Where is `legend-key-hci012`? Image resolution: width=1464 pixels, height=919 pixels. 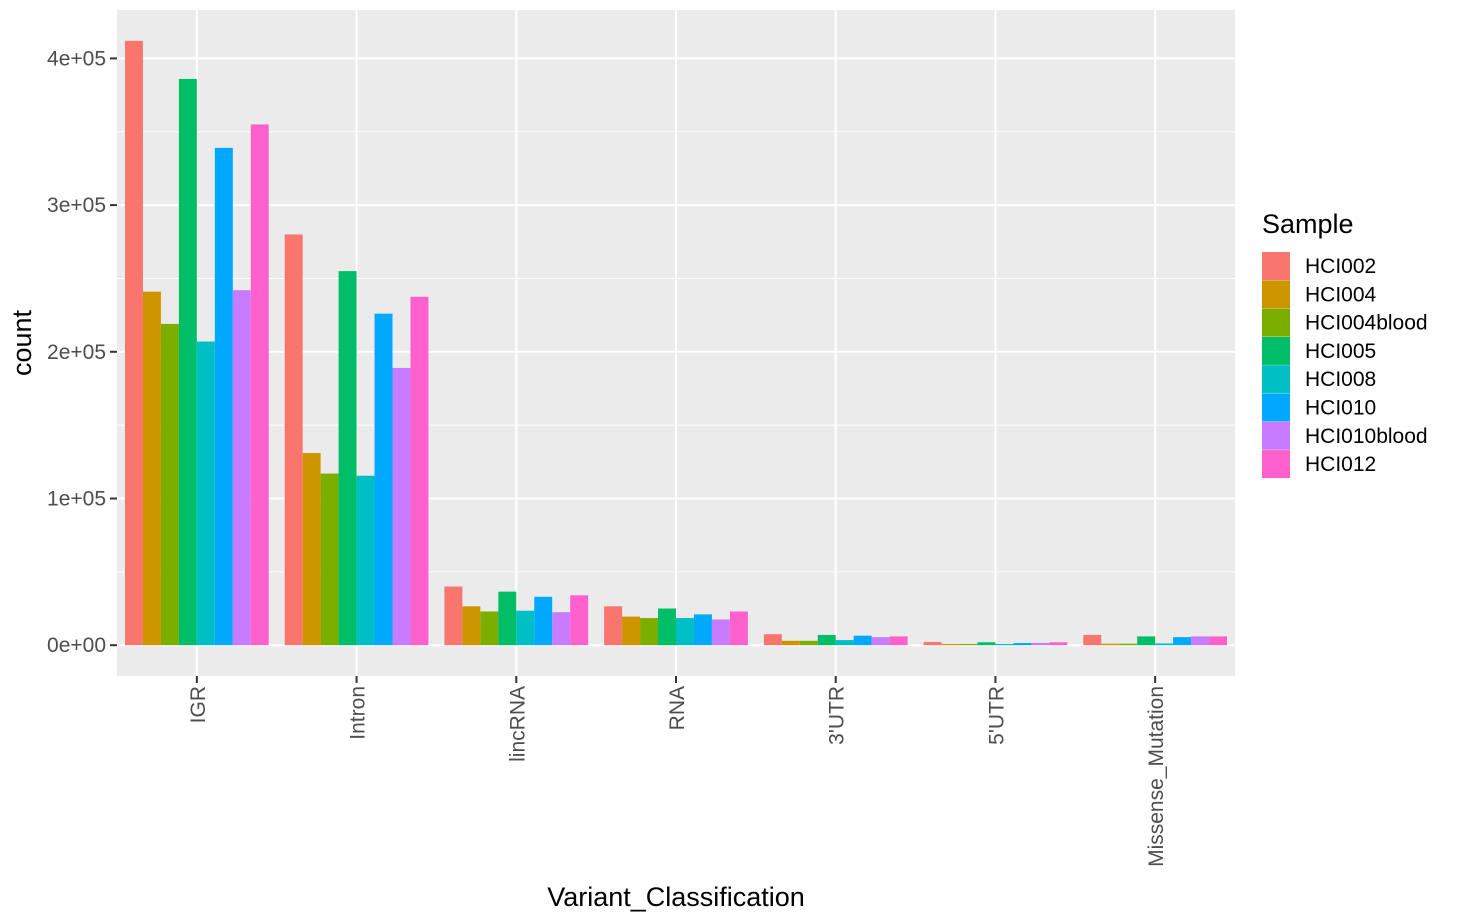 legend-key-hci012 is located at coordinates (1276, 464).